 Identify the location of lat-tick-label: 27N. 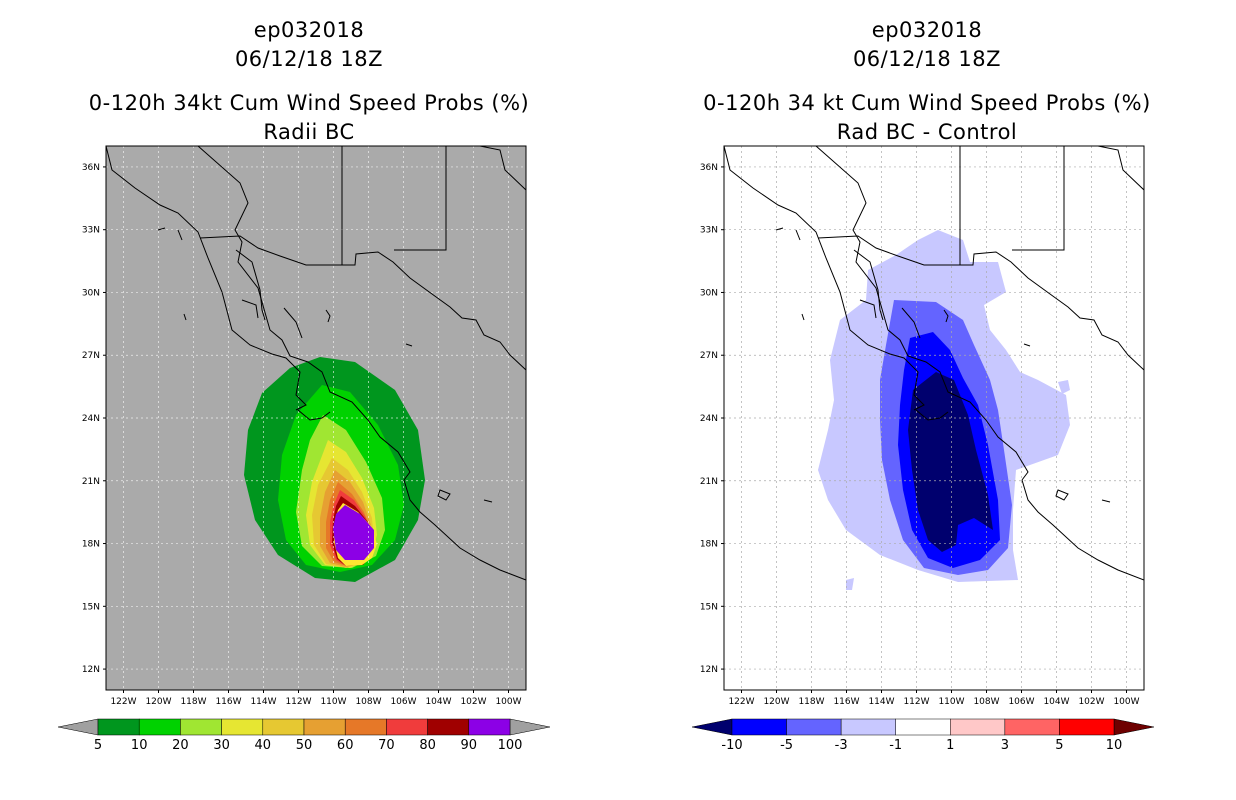
(91, 356).